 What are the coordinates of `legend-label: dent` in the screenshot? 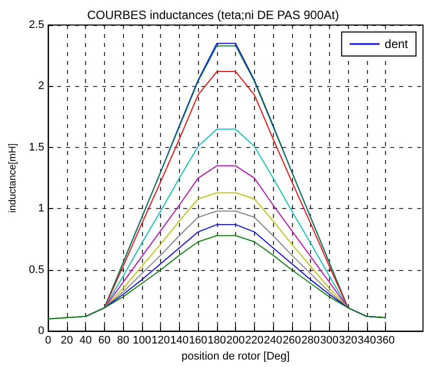 It's located at (396, 44).